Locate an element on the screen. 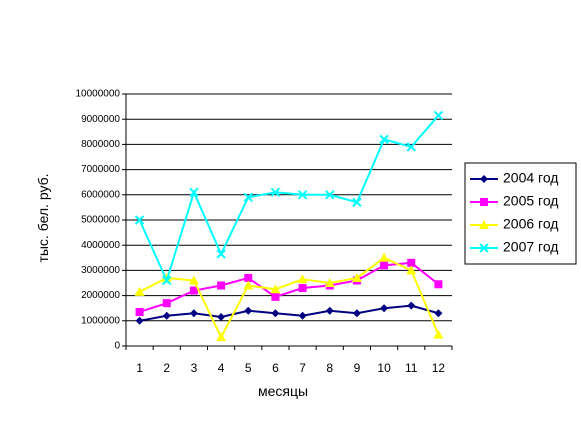 The height and width of the screenshot is (435, 581). y-tick-label: 9000000 is located at coordinates (100, 119).